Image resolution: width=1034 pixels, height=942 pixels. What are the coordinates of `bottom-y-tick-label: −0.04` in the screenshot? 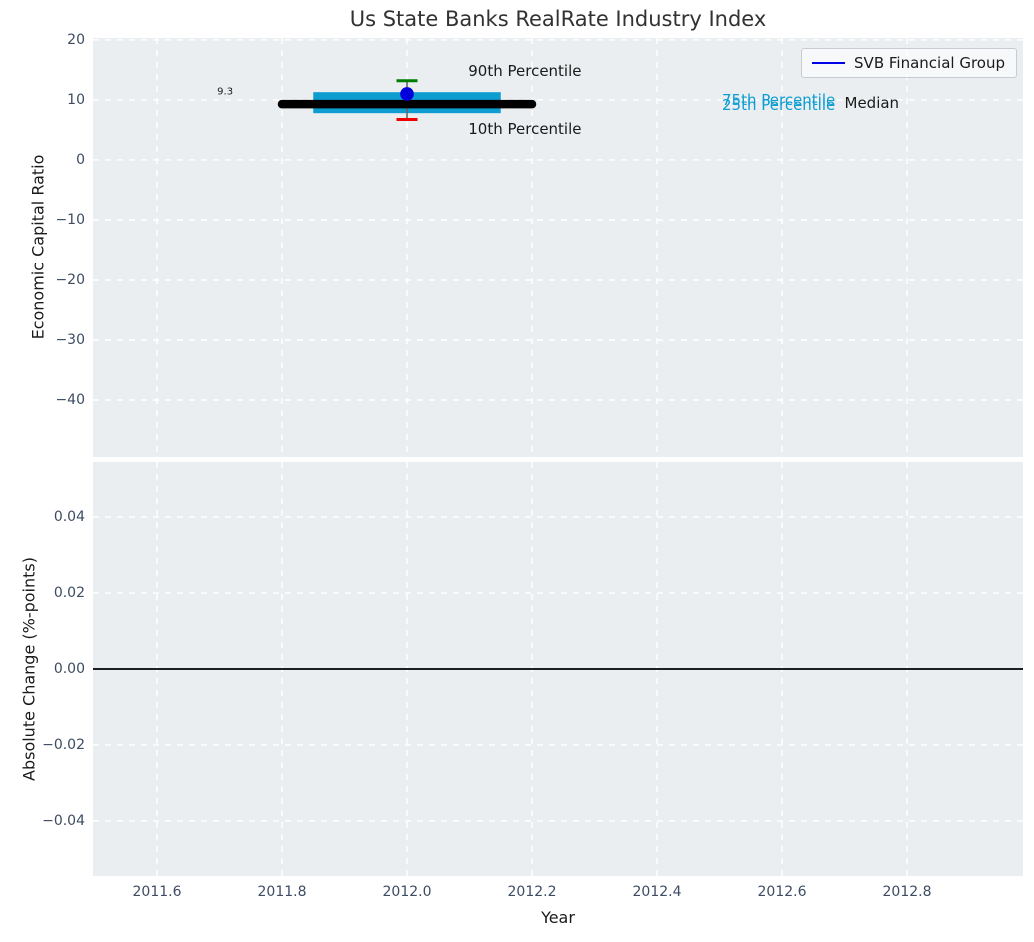 It's located at (63, 820).